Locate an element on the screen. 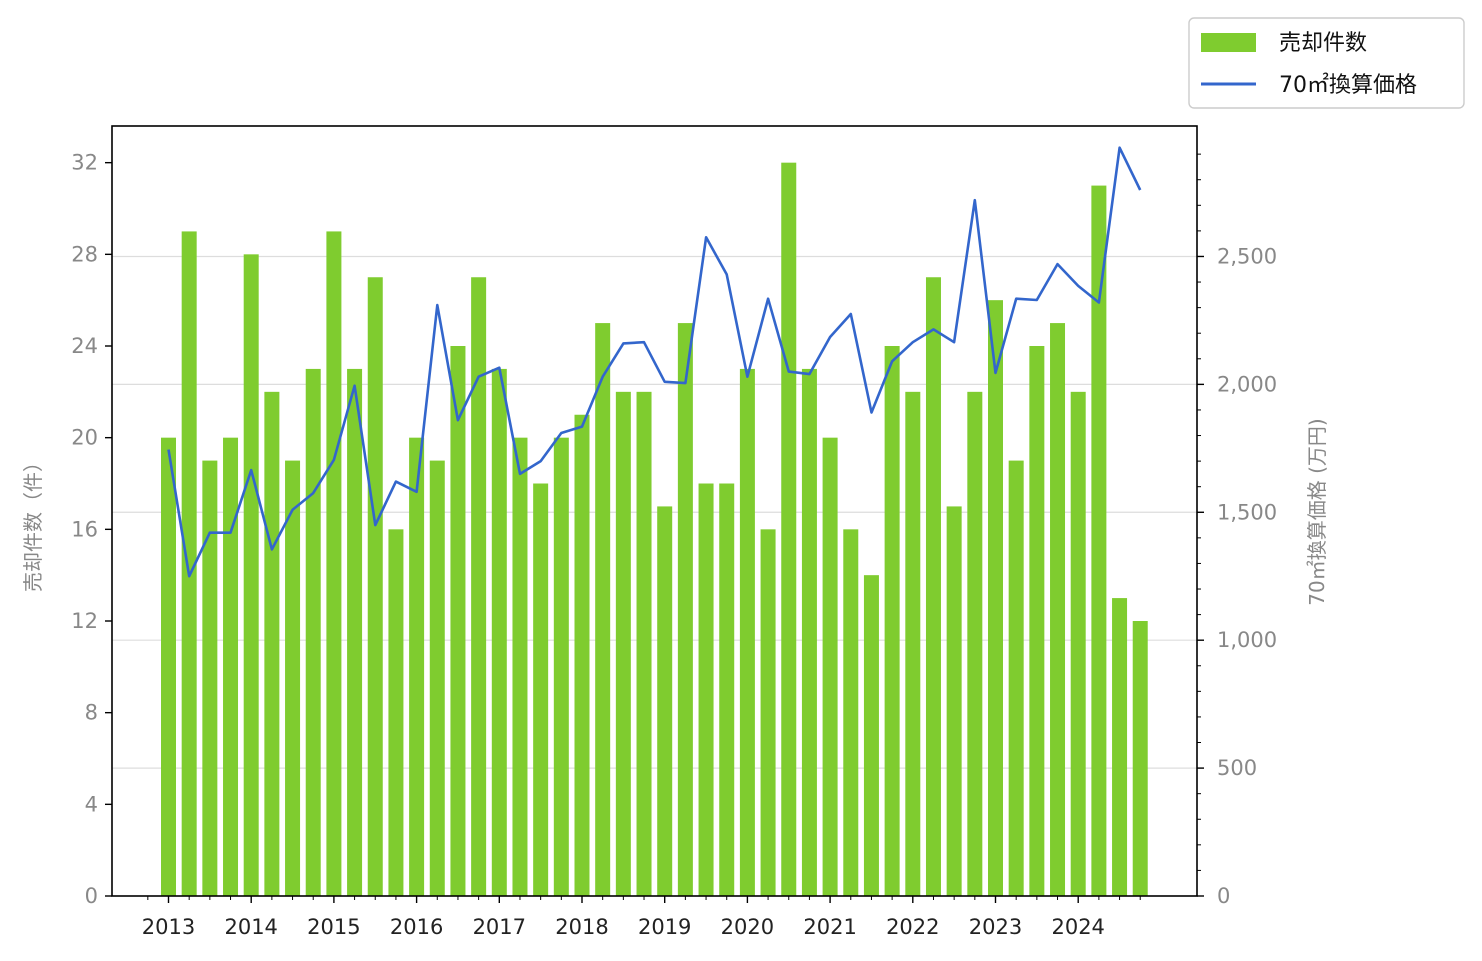 The image size is (1482, 961). x-tick-label: 2019 is located at coordinates (664, 927).